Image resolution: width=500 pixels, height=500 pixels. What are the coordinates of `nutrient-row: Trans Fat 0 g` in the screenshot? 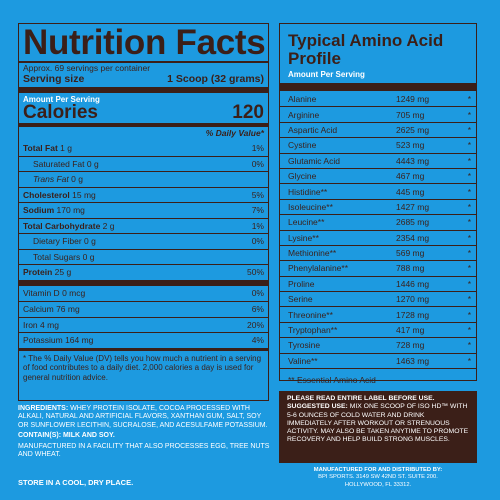 It's located at (143, 179).